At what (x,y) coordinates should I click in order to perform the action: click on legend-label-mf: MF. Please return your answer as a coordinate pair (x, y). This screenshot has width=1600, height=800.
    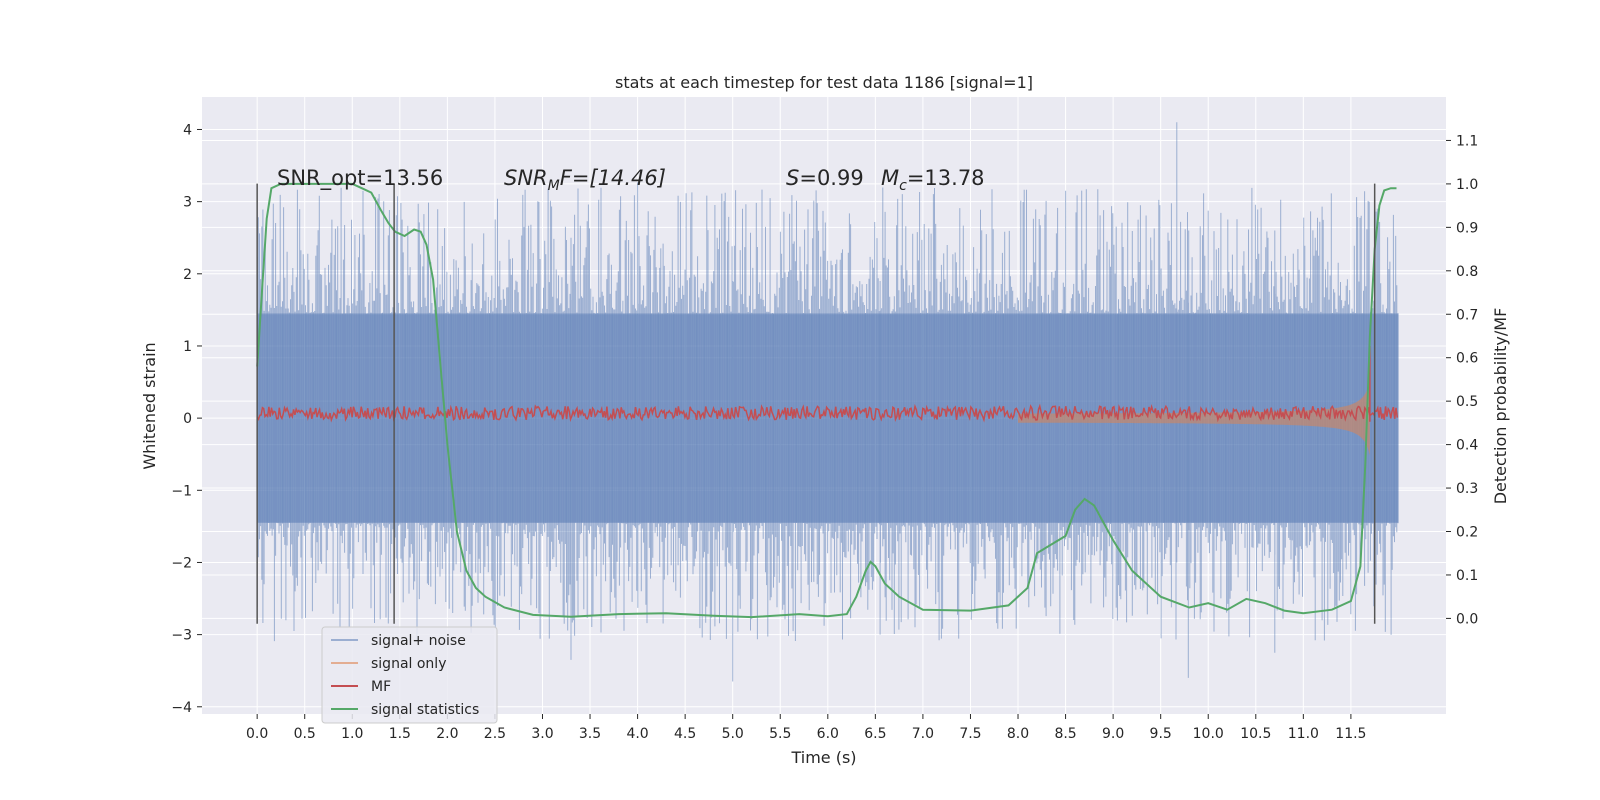
    Looking at the image, I should click on (381, 687).